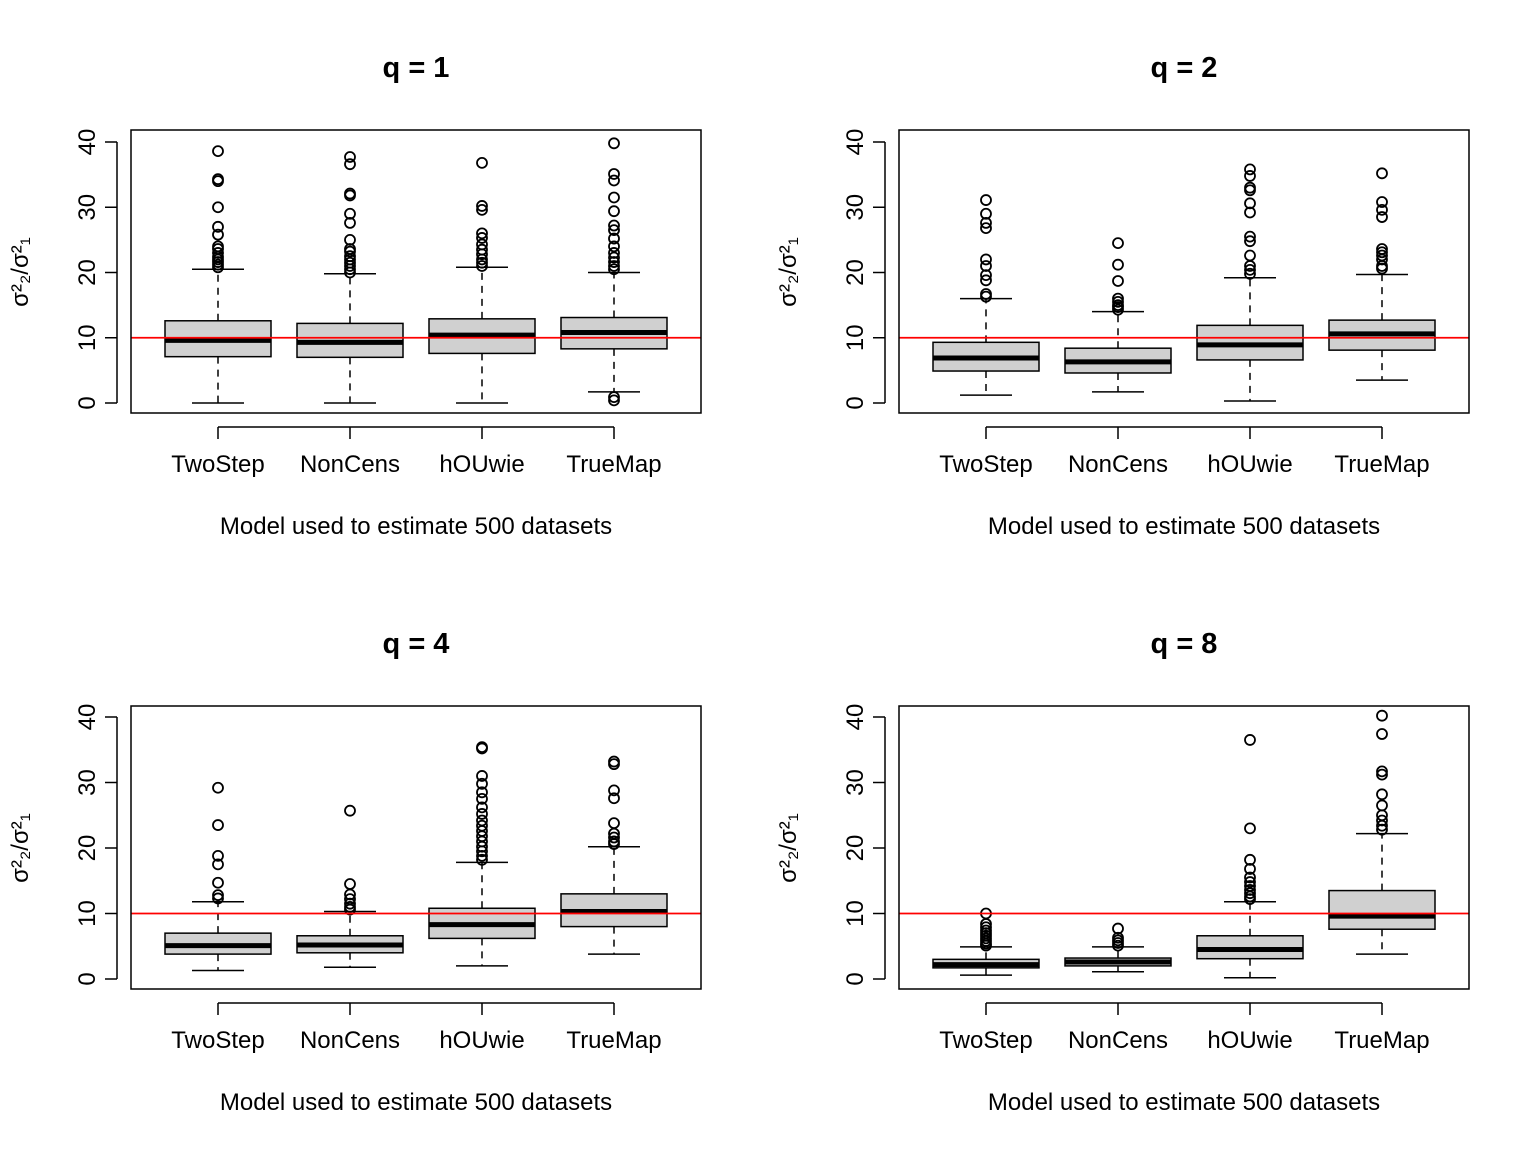 Image resolution: width=1536 pixels, height=1152 pixels. Describe the element at coordinates (1382, 909) in the screenshot. I see `box-iqr` at that location.